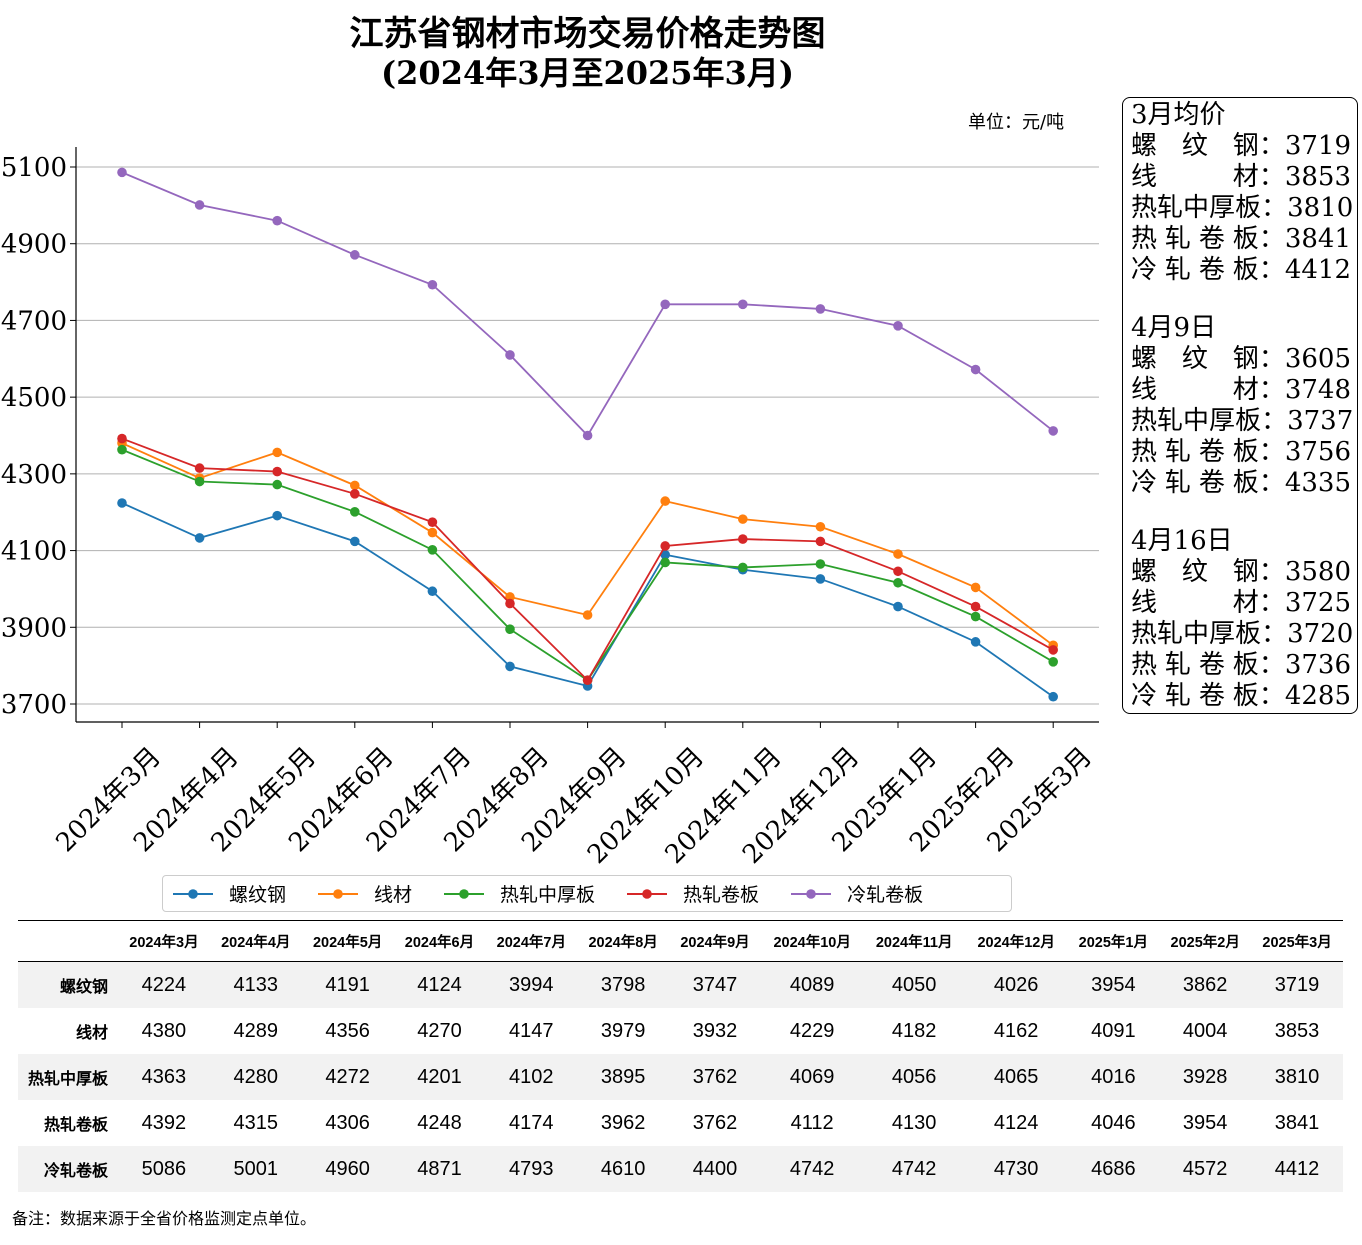 The width and height of the screenshot is (1362, 1245). Describe the element at coordinates (914, 941) in the screenshot. I see `table-column-header: 2024年11月` at that location.